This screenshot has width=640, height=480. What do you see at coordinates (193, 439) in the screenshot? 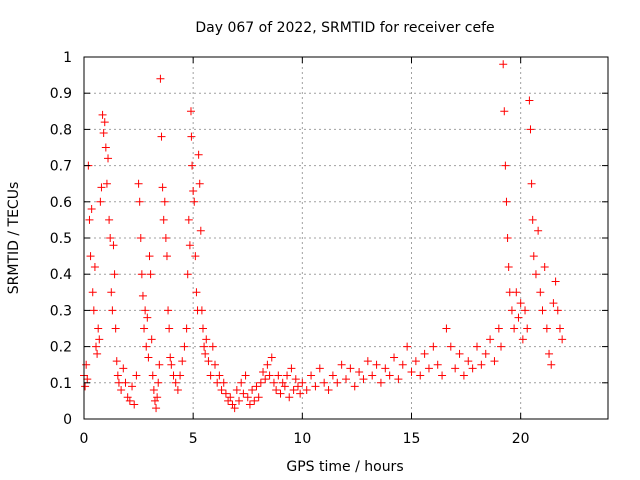
I see `x-tick-label: 5` at bounding box center [193, 439].